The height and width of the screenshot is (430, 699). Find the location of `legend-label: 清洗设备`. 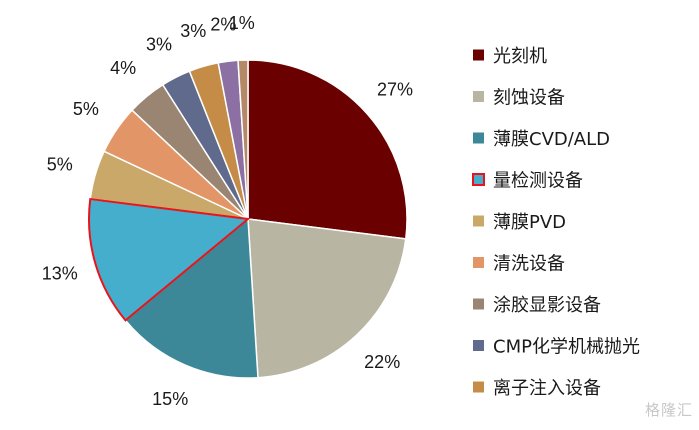

legend-label: 清洗设备 is located at coordinates (529, 264).